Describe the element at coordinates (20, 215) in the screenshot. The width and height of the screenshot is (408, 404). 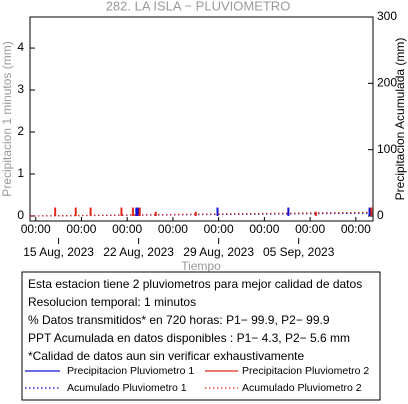
I see `y-tick-label: 0` at that location.